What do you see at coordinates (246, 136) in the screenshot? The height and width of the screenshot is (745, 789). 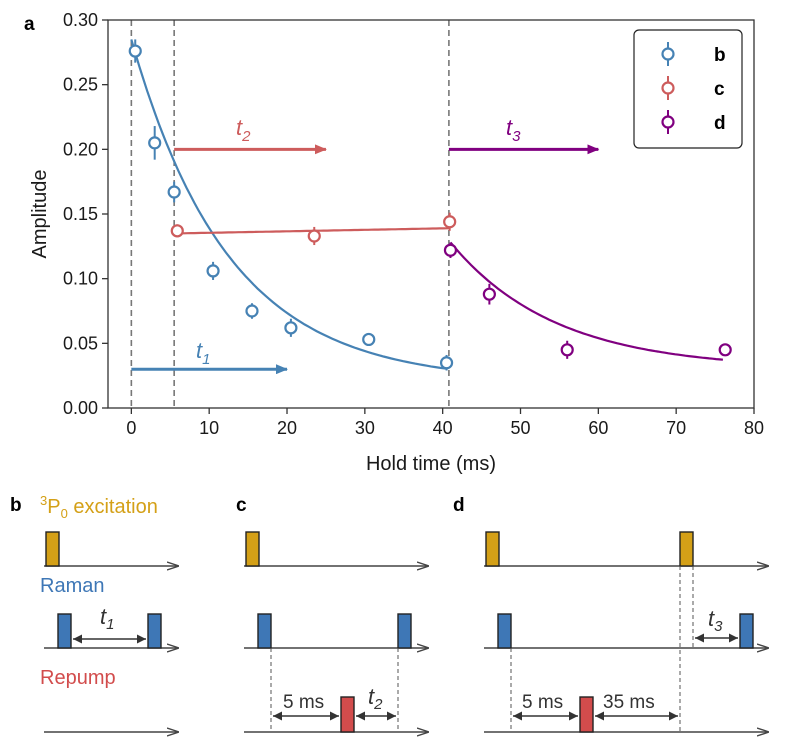 I see `t2-subscript: 2` at bounding box center [246, 136].